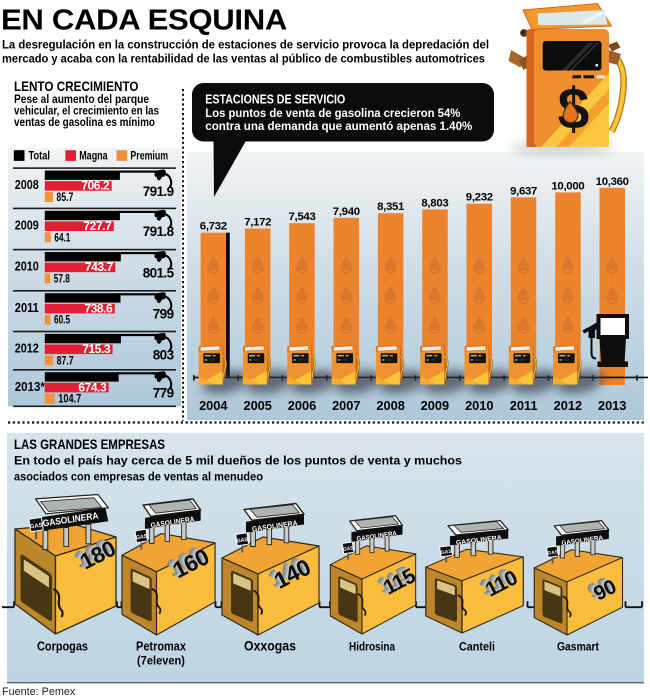 This screenshot has height=697, width=650. What do you see at coordinates (62, 646) in the screenshot?
I see `svg-text: Corpogas` at bounding box center [62, 646].